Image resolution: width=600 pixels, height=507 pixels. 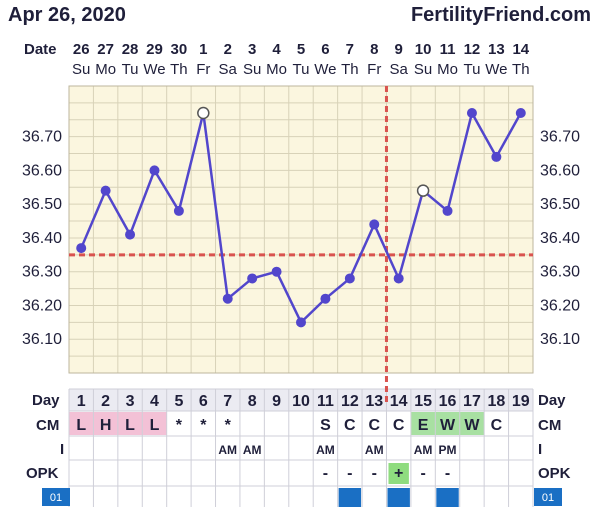 What do you see at coordinates (350, 49) in the screenshot?
I see `date-label: 7` at bounding box center [350, 49].